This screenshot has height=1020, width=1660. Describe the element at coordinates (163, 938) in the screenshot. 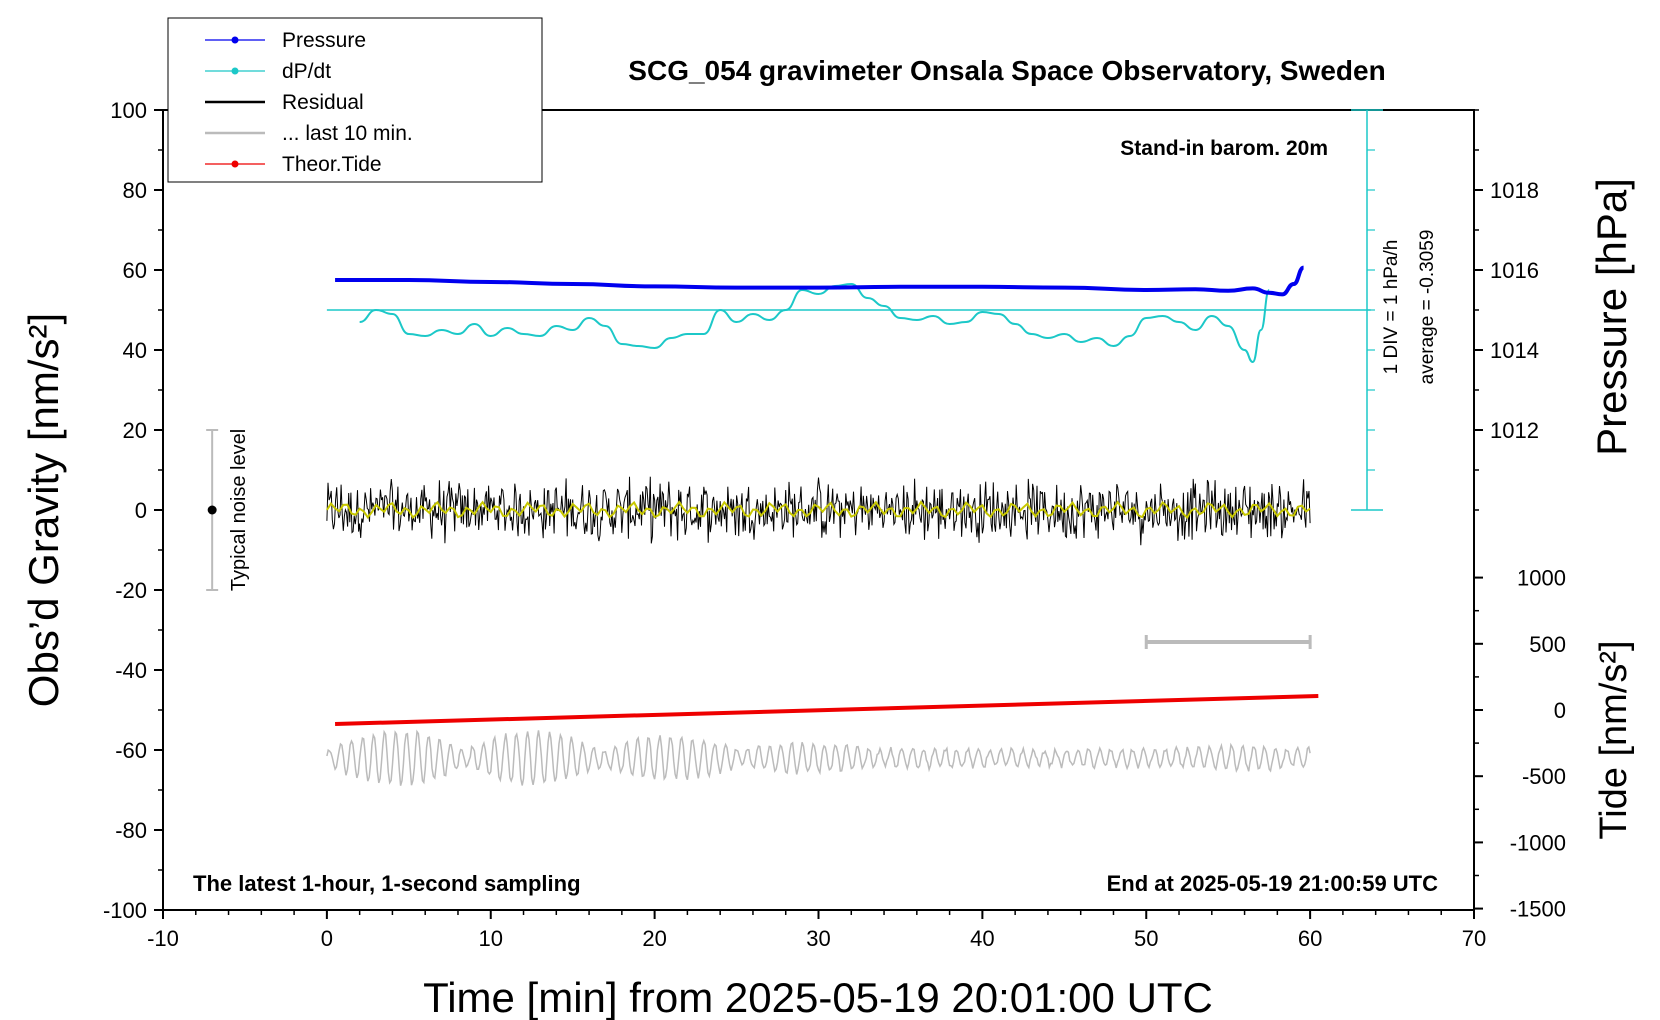

I see `x-tick-label: -10` at that location.